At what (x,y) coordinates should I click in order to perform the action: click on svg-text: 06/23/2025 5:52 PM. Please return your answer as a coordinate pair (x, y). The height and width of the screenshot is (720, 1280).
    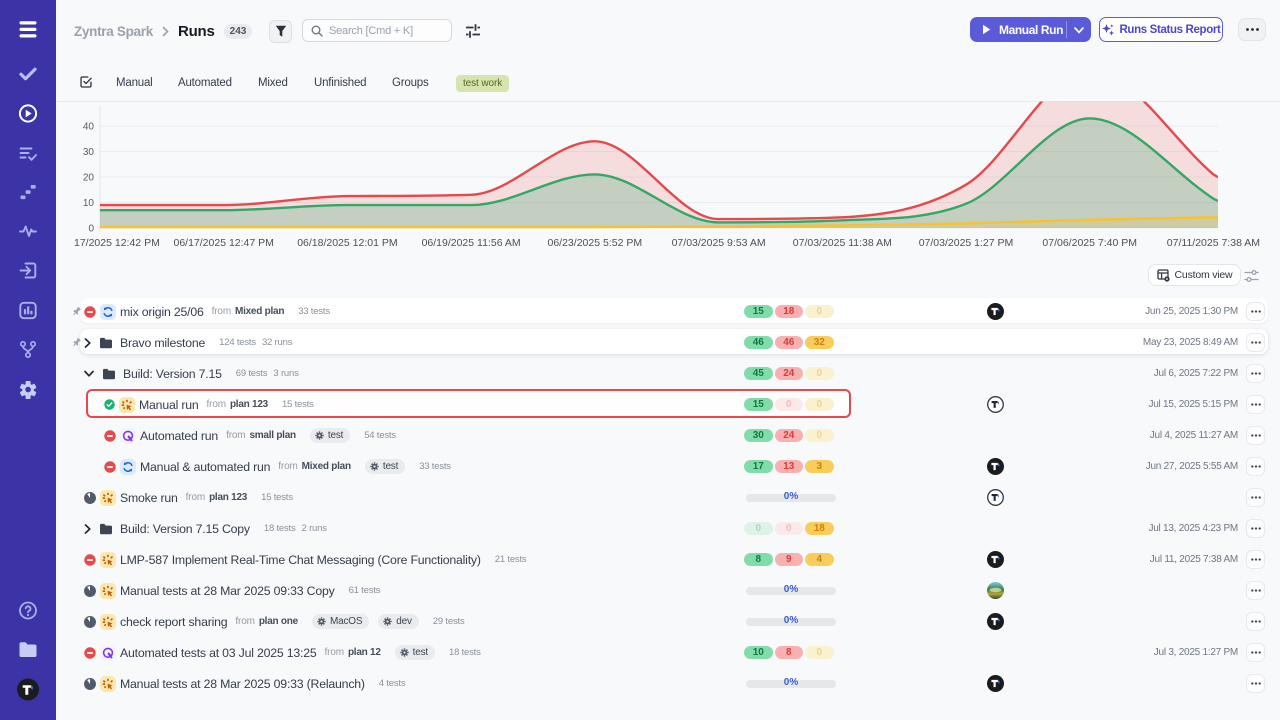
    Looking at the image, I should click on (595, 243).